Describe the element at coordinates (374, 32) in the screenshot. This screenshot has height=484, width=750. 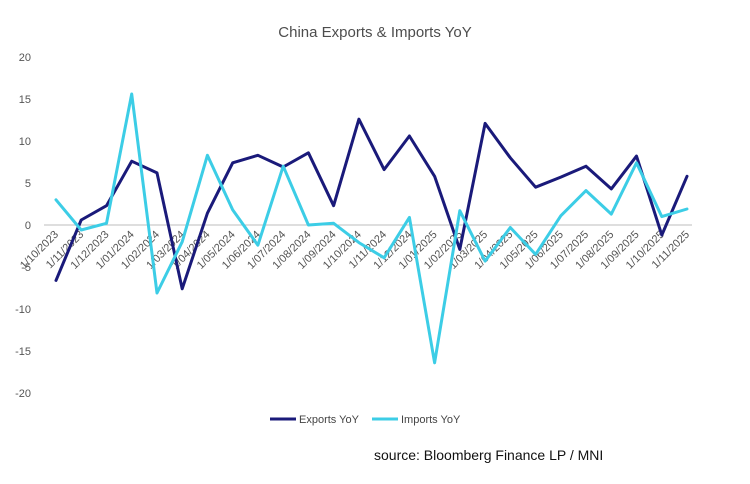
I see `chart-title: China Exports & Imports YoY` at that location.